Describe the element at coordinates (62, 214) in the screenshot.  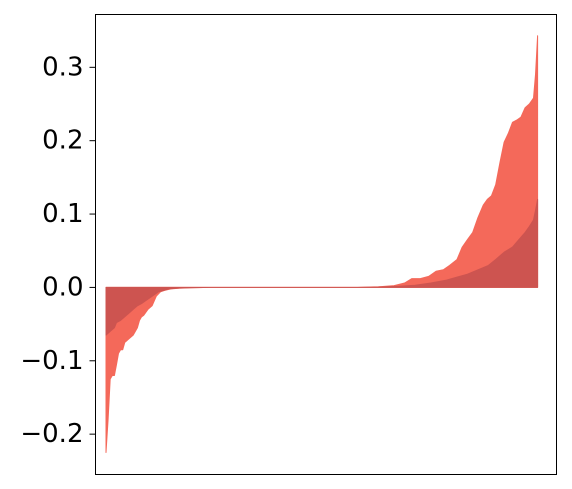
I see `y-tick-label: 0.1` at that location.